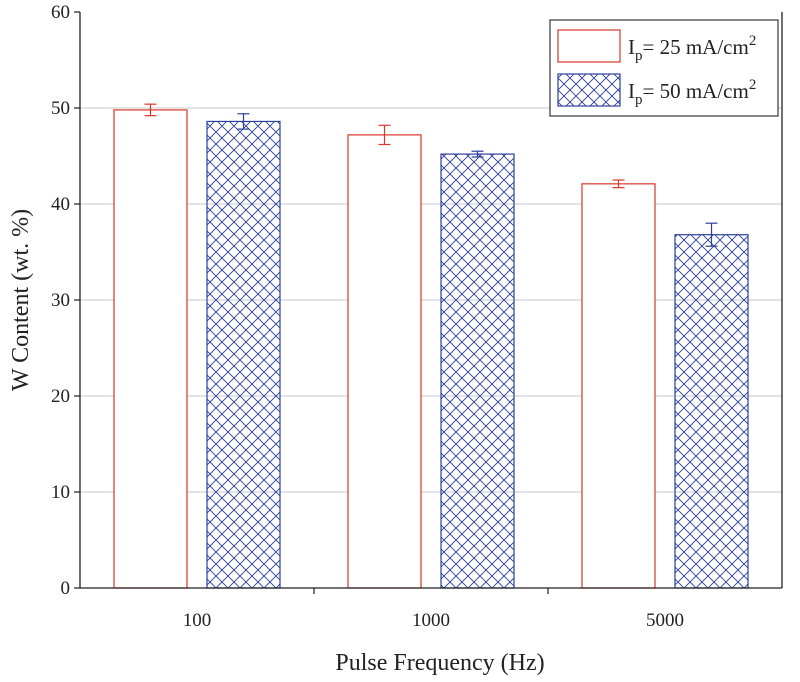  Describe the element at coordinates (60, 204) in the screenshot. I see `y-tick-label-40: 40` at that location.